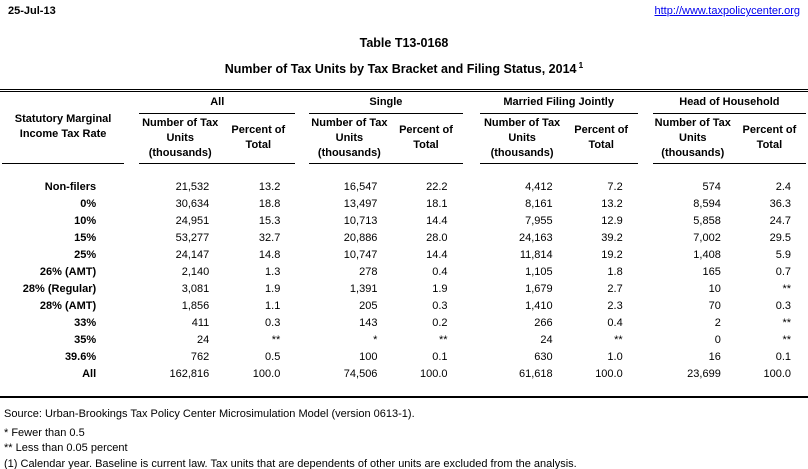  I want to click on footnote-star: * Fewer than 0.5, so click(44, 432).